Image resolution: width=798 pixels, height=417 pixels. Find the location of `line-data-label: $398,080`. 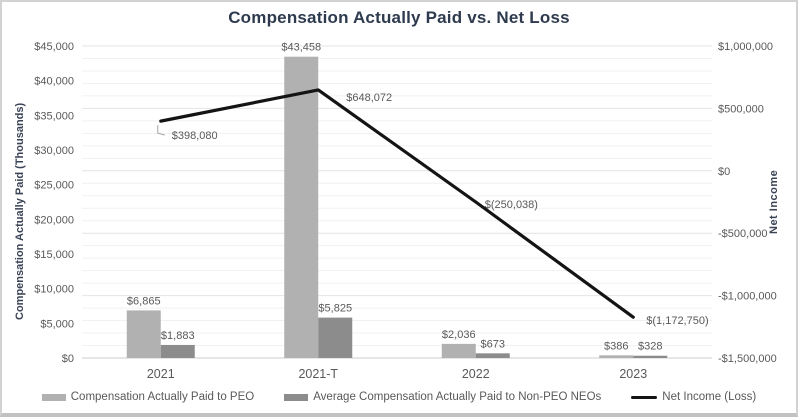

line-data-label: $398,080 is located at coordinates (195, 136).